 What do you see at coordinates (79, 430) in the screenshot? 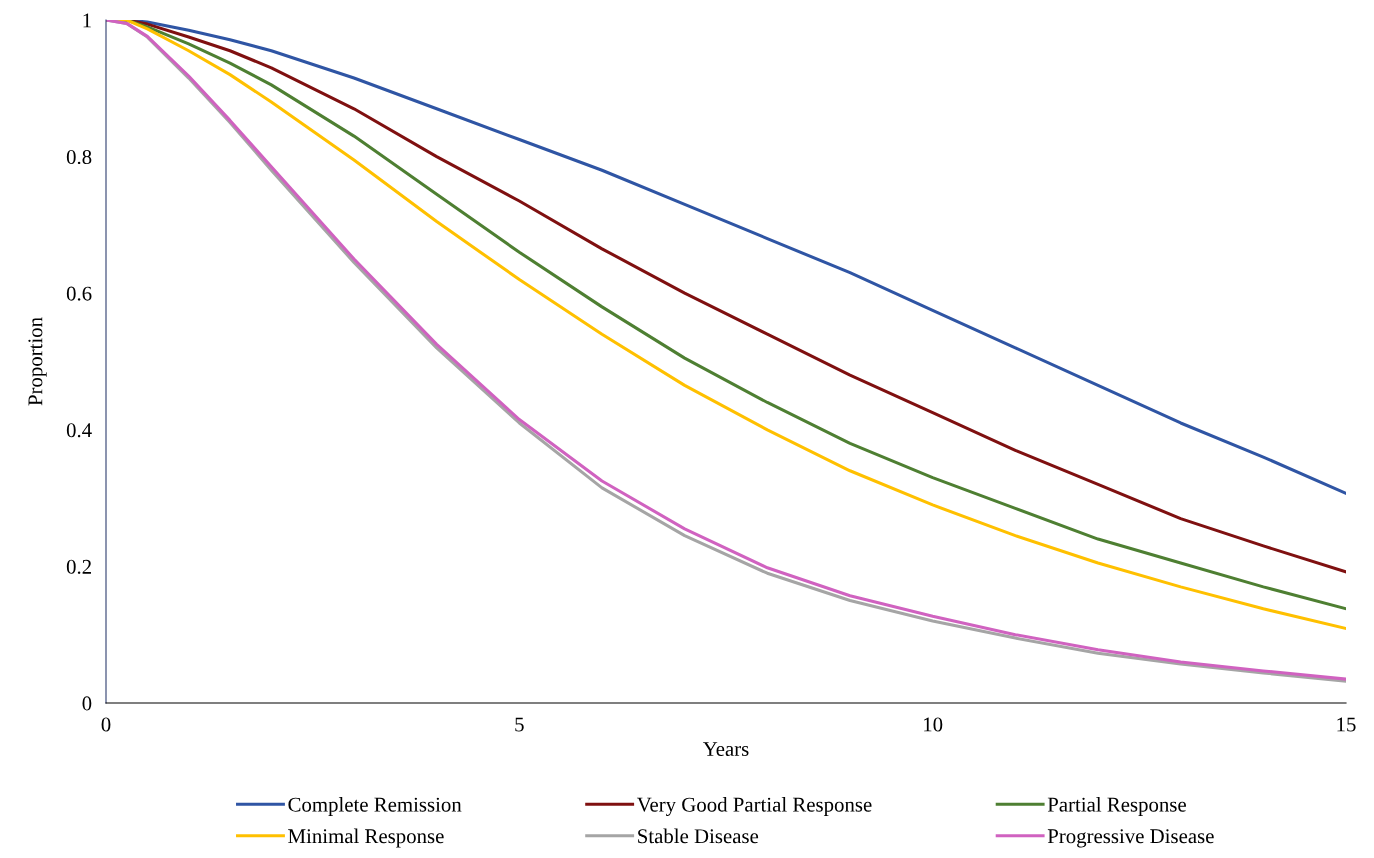
I see `y-tick-label: 0.4` at bounding box center [79, 430].